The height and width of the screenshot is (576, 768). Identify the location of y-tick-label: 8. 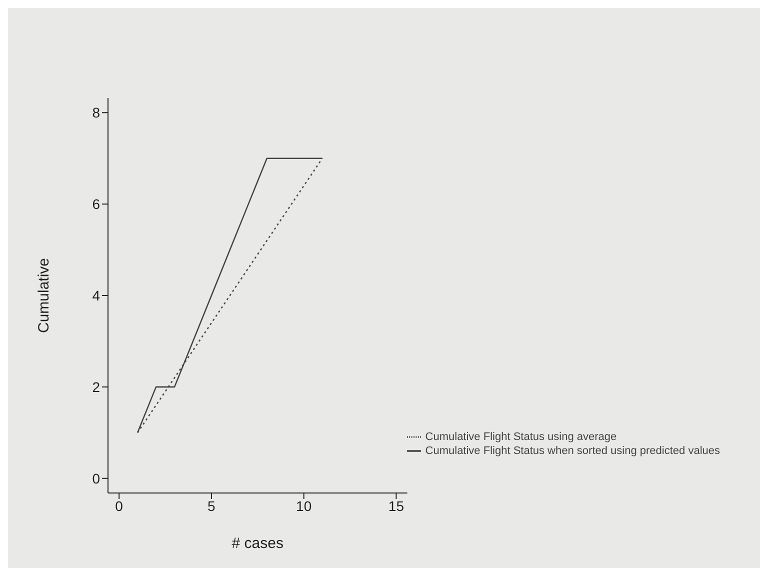
(96, 112).